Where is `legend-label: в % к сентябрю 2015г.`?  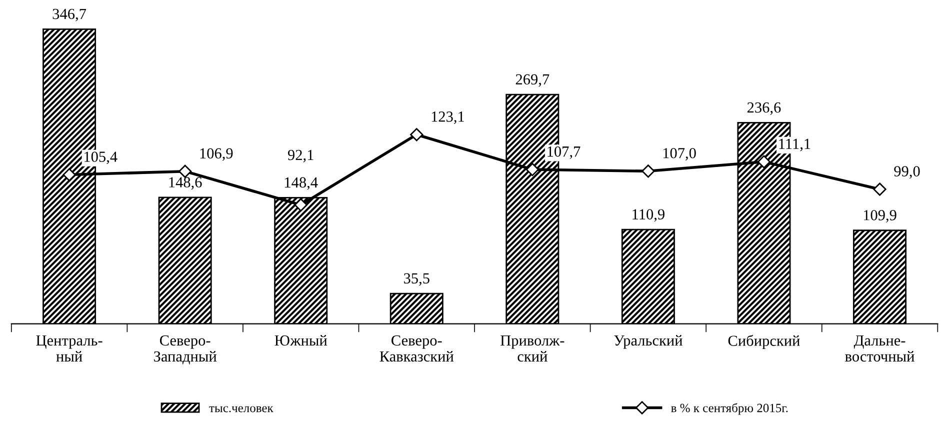 legend-label: в % к сентябрю 2015г. is located at coordinates (729, 409).